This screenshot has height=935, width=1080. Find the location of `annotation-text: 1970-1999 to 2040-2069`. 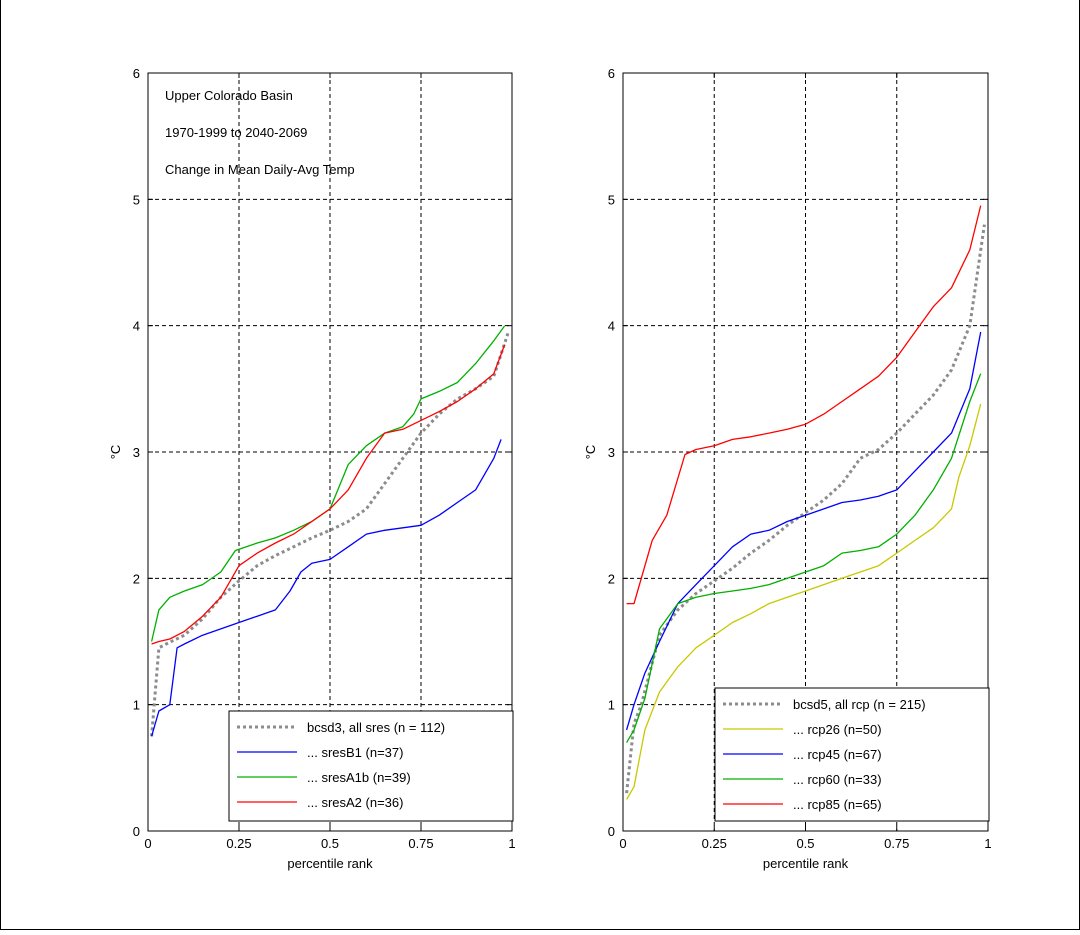

annotation-text: 1970-1999 to 2040-2069 is located at coordinates (236, 132).